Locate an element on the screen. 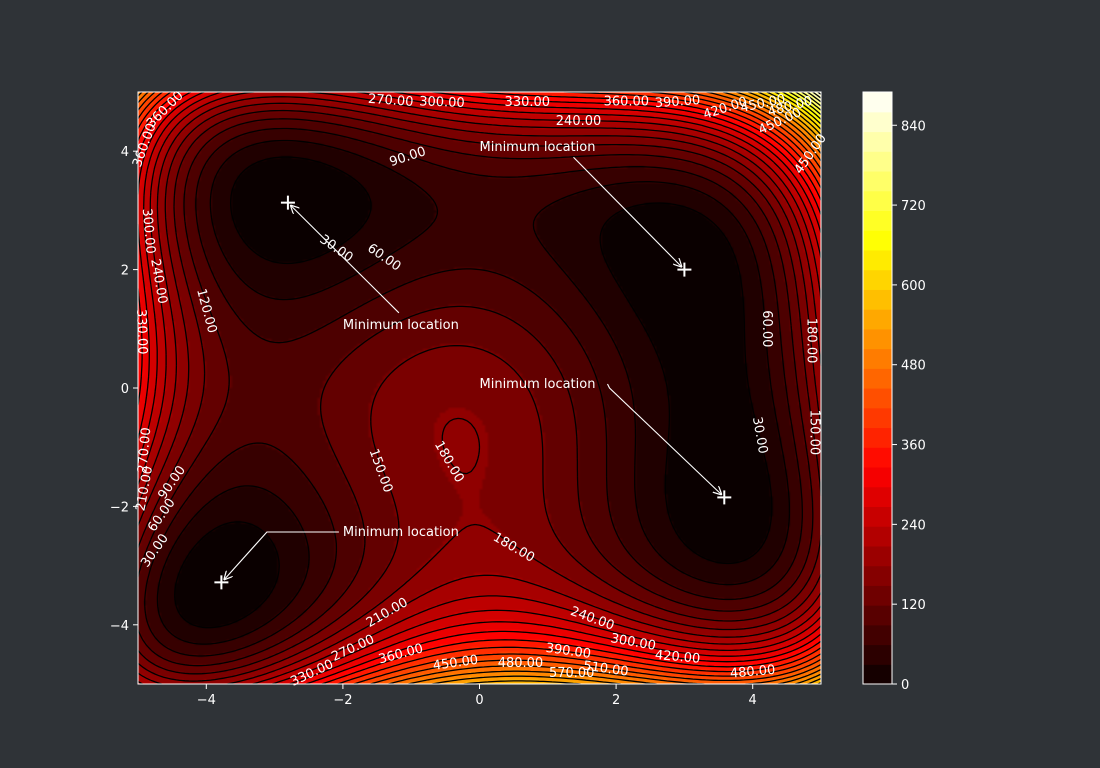 Image resolution: width=1100 pixels, height=768 pixels. colorbar-tick-label: 480 is located at coordinates (913, 366).